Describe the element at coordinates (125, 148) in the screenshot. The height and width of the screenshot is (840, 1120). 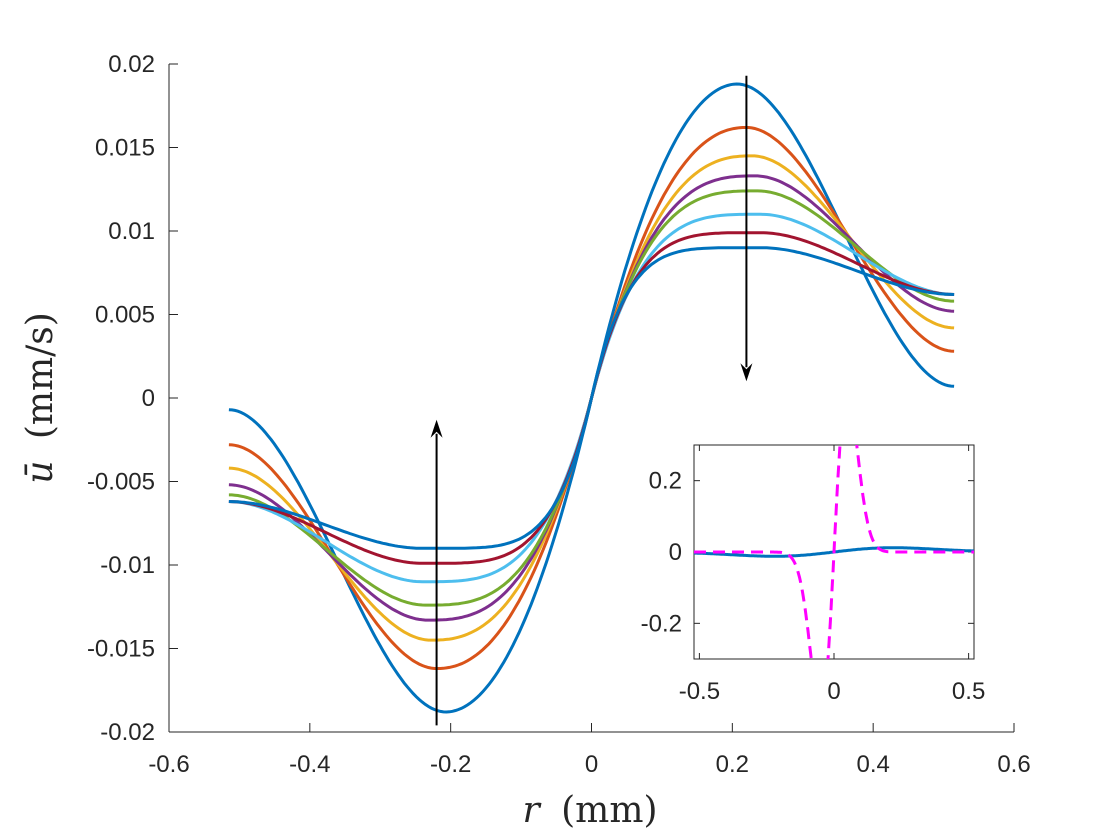
I see `y-tick-label: 0.015` at that location.